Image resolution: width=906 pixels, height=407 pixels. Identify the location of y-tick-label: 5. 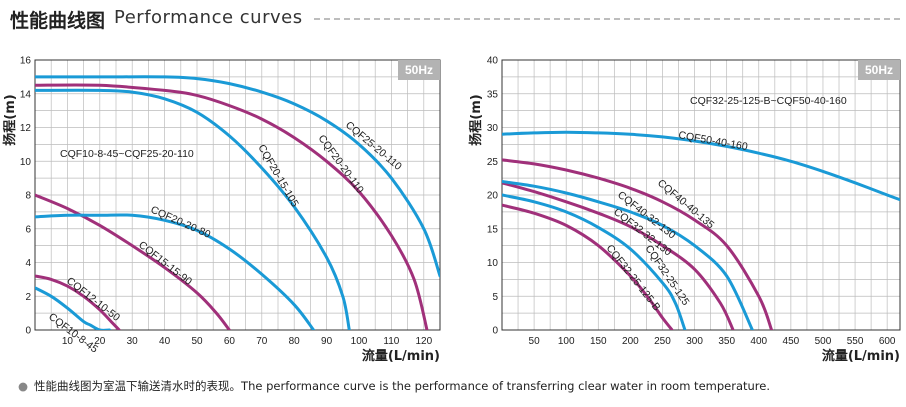
(495, 297).